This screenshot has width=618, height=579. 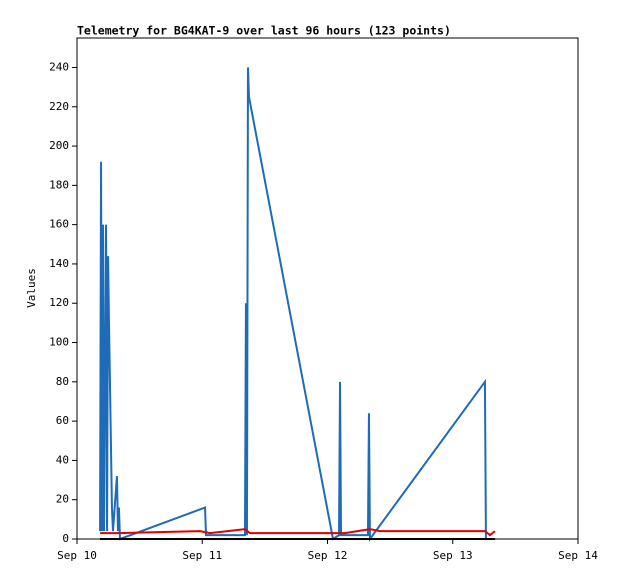 I want to click on y-tick-label: 100, so click(x=59, y=342).